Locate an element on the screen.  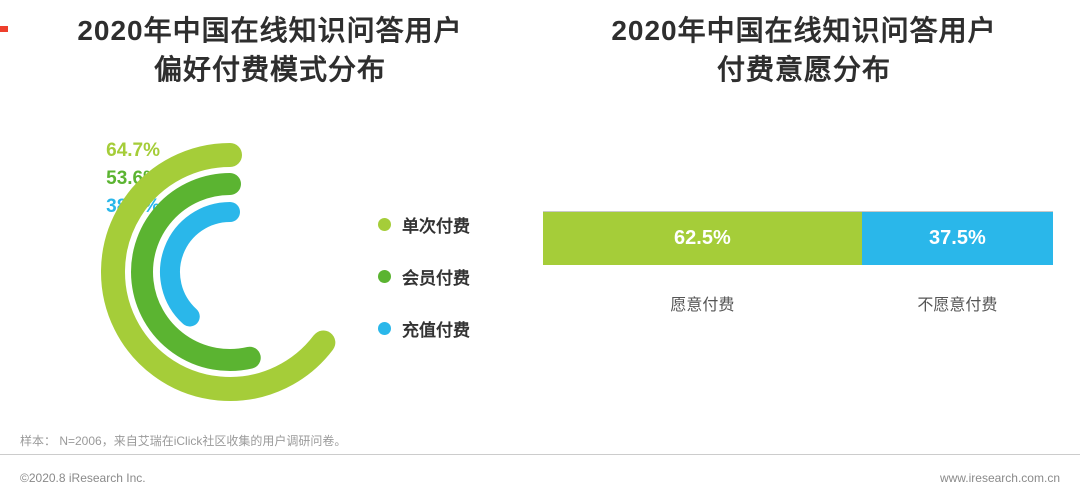
right-chart-title: 2020年中国在线知识问答用户 付费意愿分布 is located at coordinates (804, 50).